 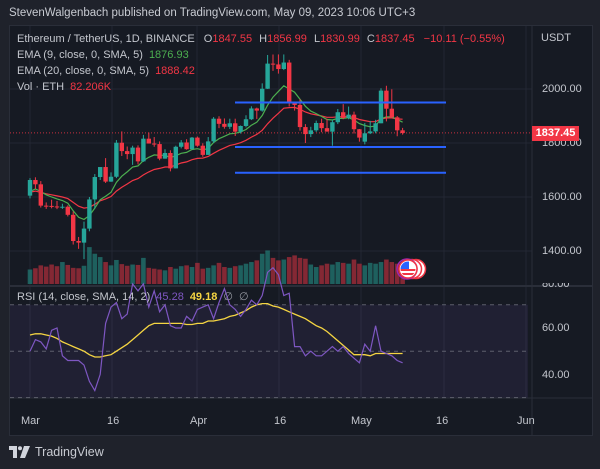 I want to click on symbol-title: Ethereum / TetherUS, 1D, BINANCE, so click(x=106, y=39).